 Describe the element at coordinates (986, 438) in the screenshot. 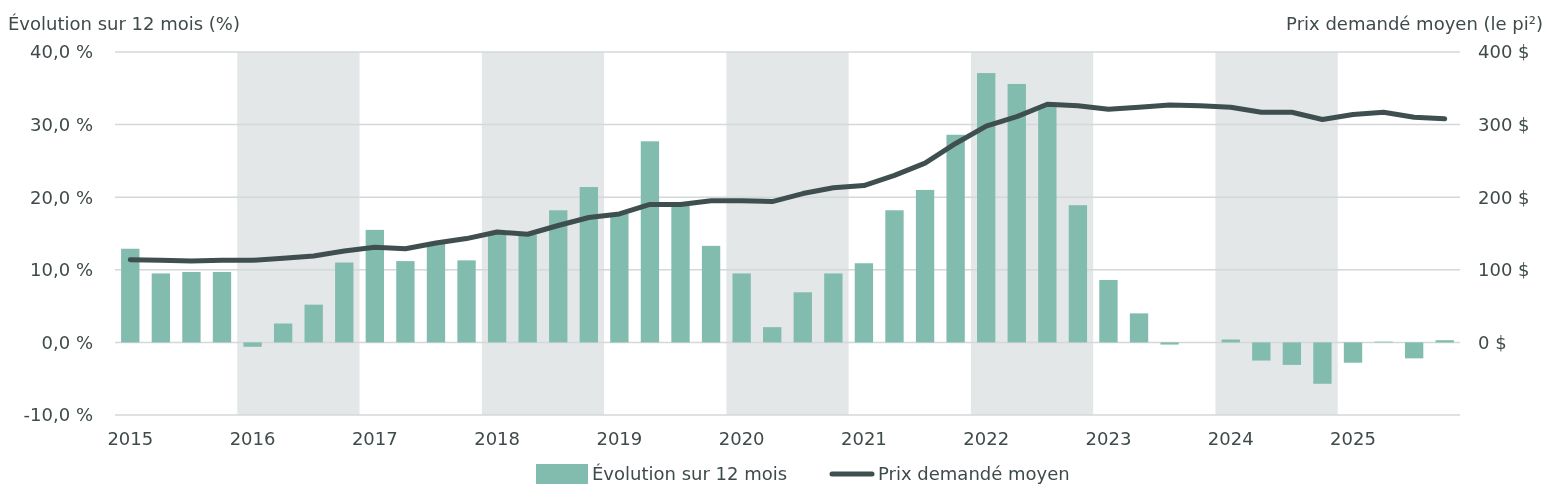

I see `x-tick-label: 2022` at that location.